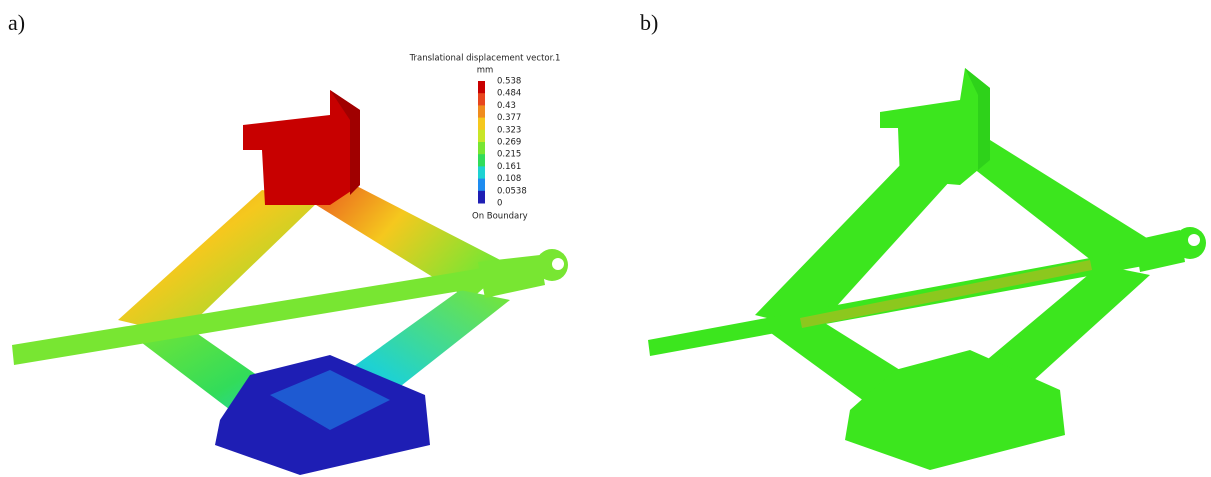  I want to click on legend-note: On Boundary, so click(500, 217).